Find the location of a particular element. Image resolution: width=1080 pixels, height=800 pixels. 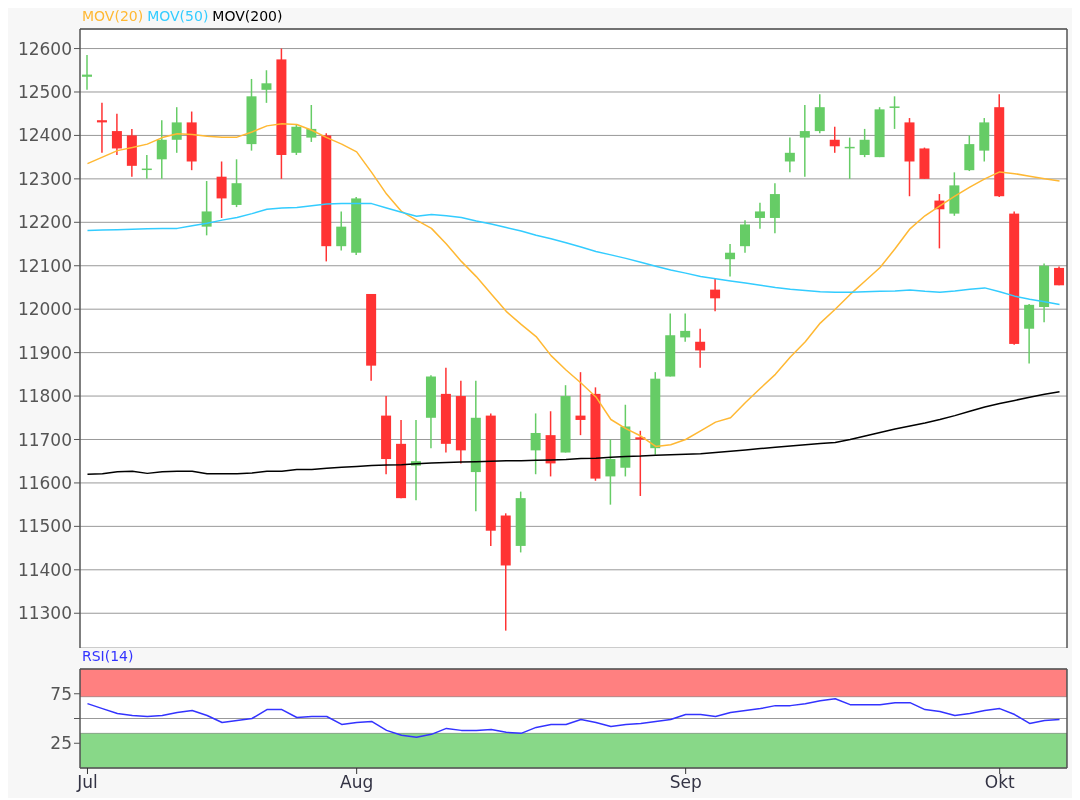

y-tick-label: 12200 is located at coordinates (44, 222).